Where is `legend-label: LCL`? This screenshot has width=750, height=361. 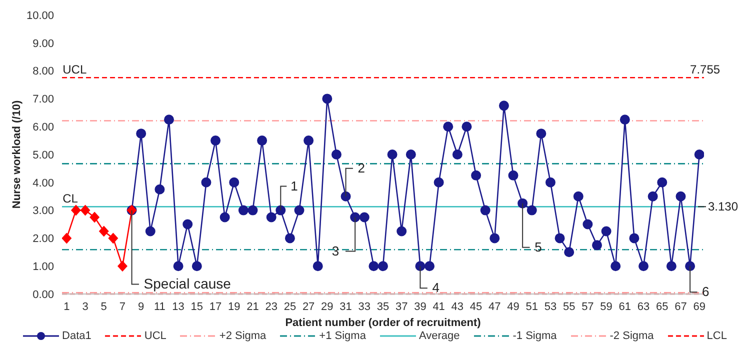
legend-label: LCL is located at coordinates (716, 336).